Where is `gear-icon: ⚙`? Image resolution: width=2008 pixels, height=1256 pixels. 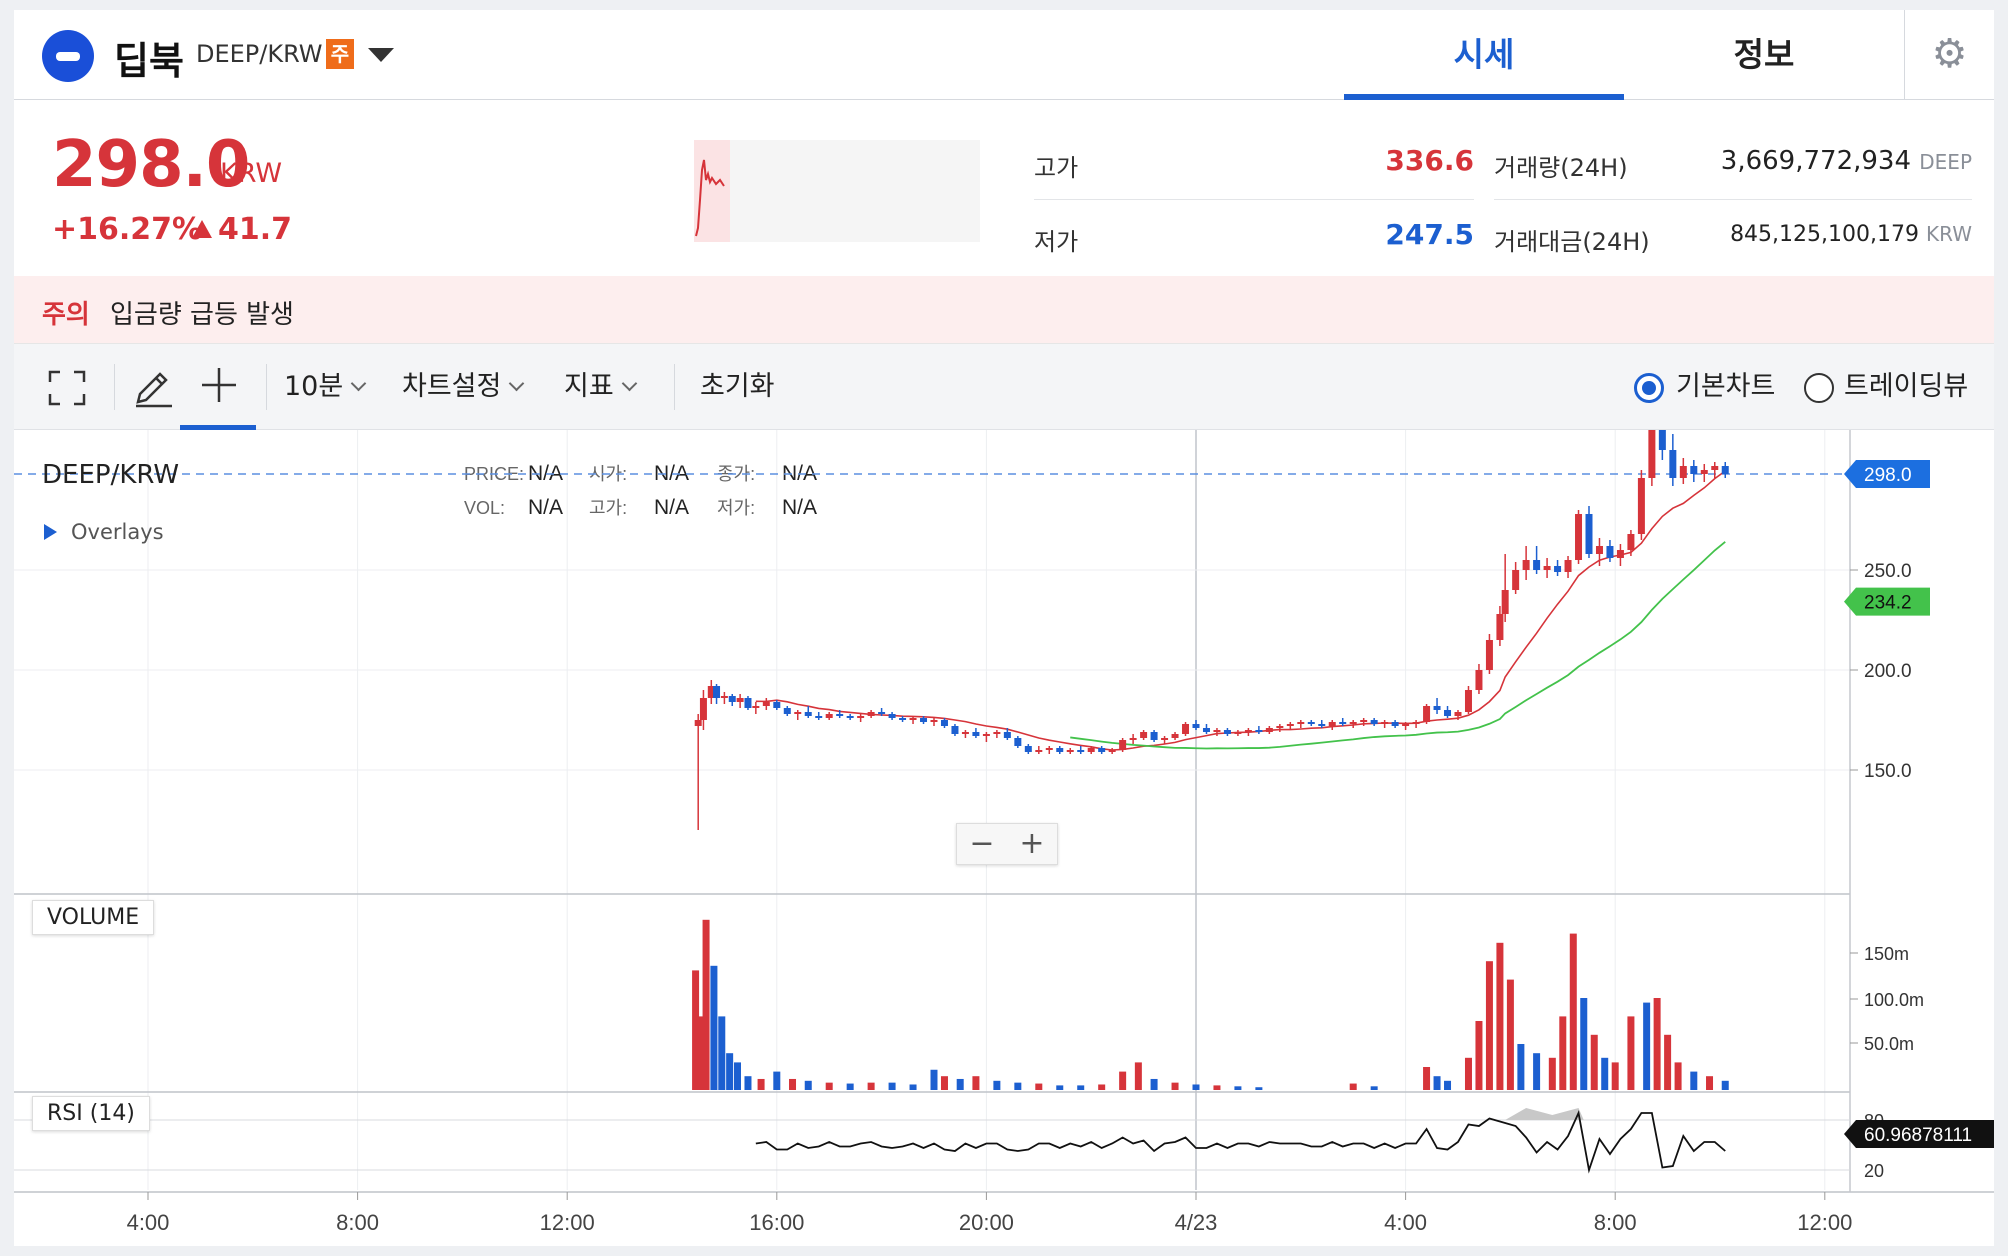 gear-icon: ⚙ is located at coordinates (1949, 55).